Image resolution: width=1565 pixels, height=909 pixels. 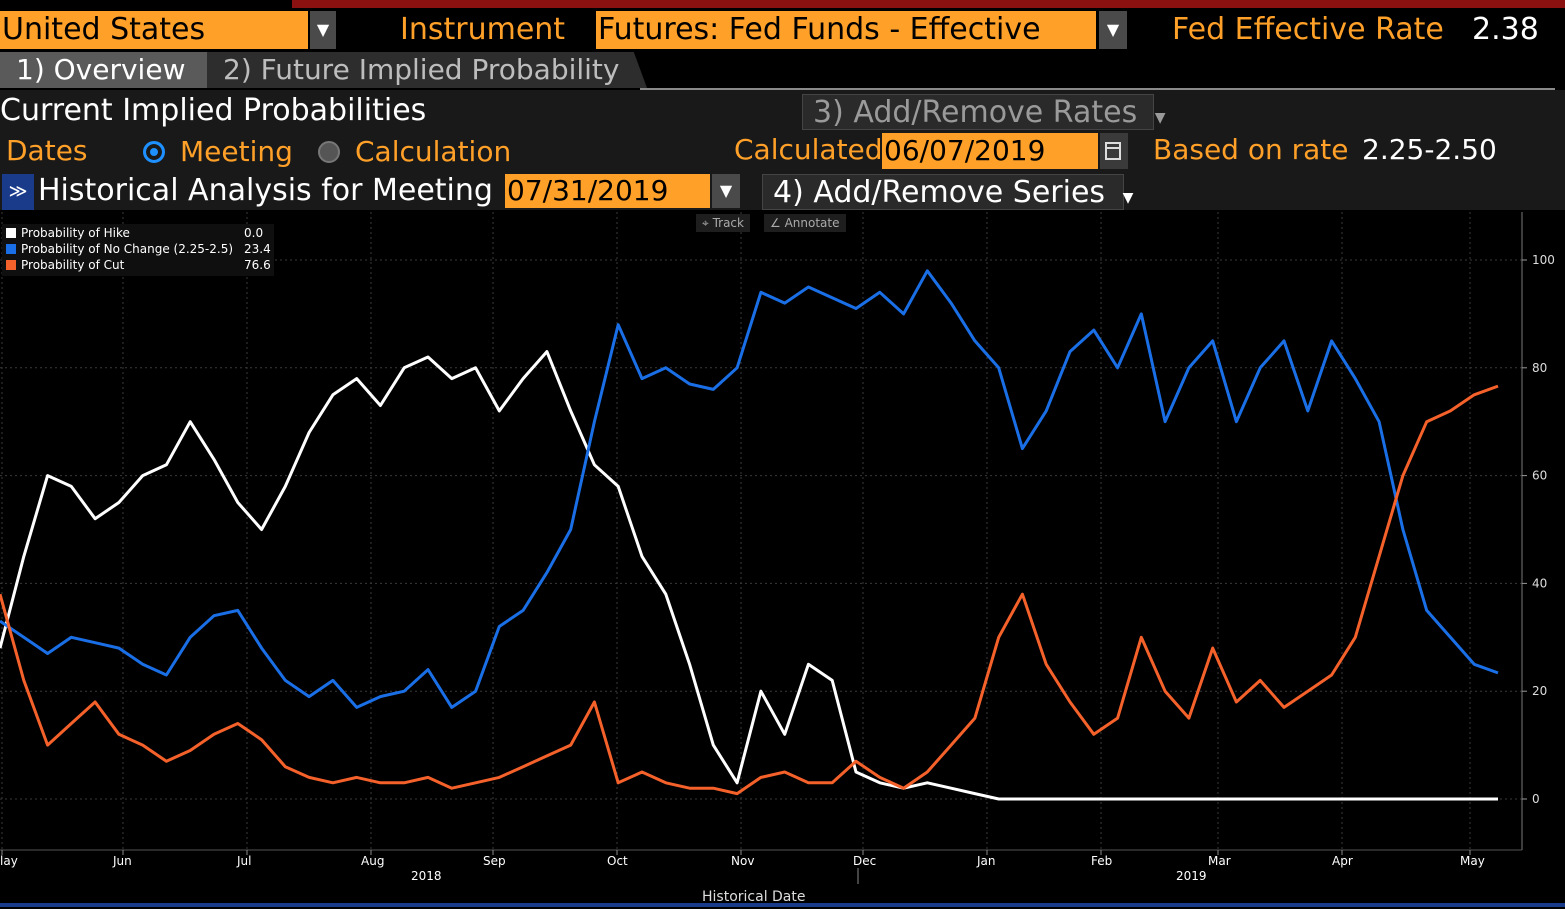 What do you see at coordinates (928, 4) in the screenshot?
I see `top-accent-bar` at bounding box center [928, 4].